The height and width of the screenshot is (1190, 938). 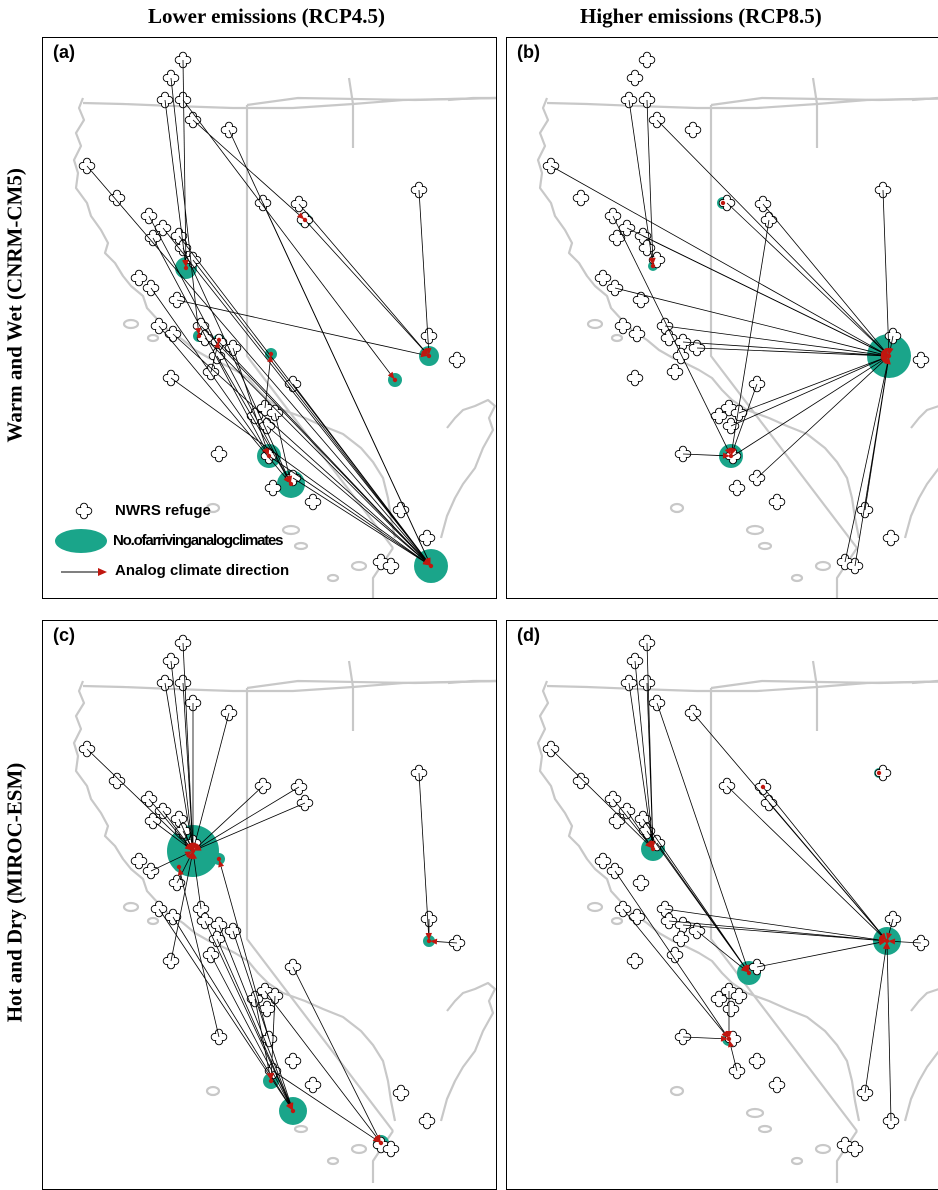 I want to click on row-title-cnrm: Warm and Wet (CNRM-CM5), so click(x=14, y=305).